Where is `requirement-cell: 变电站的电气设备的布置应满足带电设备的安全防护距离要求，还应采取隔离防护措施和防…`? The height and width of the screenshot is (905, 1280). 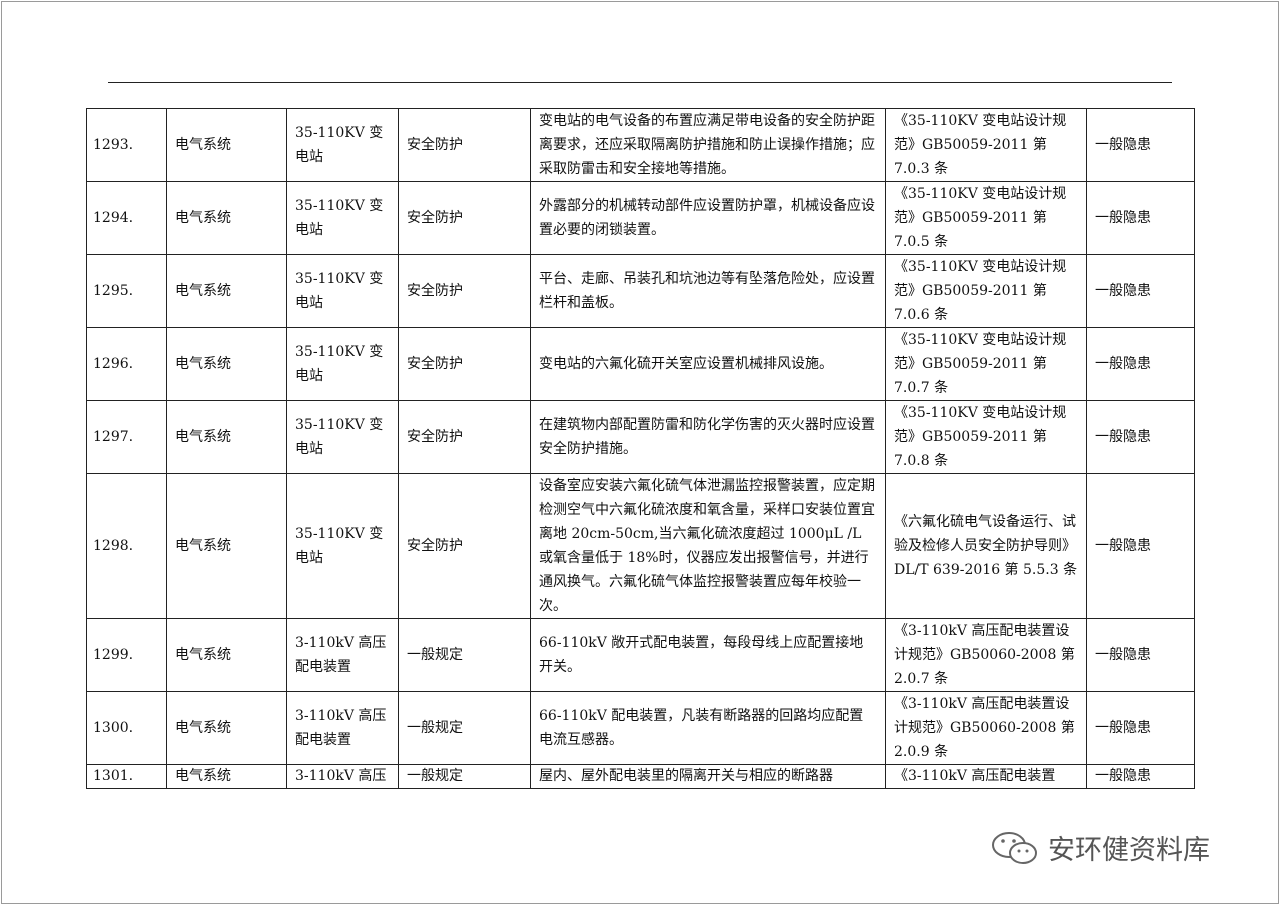
requirement-cell: 变电站的电气设备的布置应满足带电设备的安全防护距离要求，还应采取隔离防护措施和防… is located at coordinates (708, 145).